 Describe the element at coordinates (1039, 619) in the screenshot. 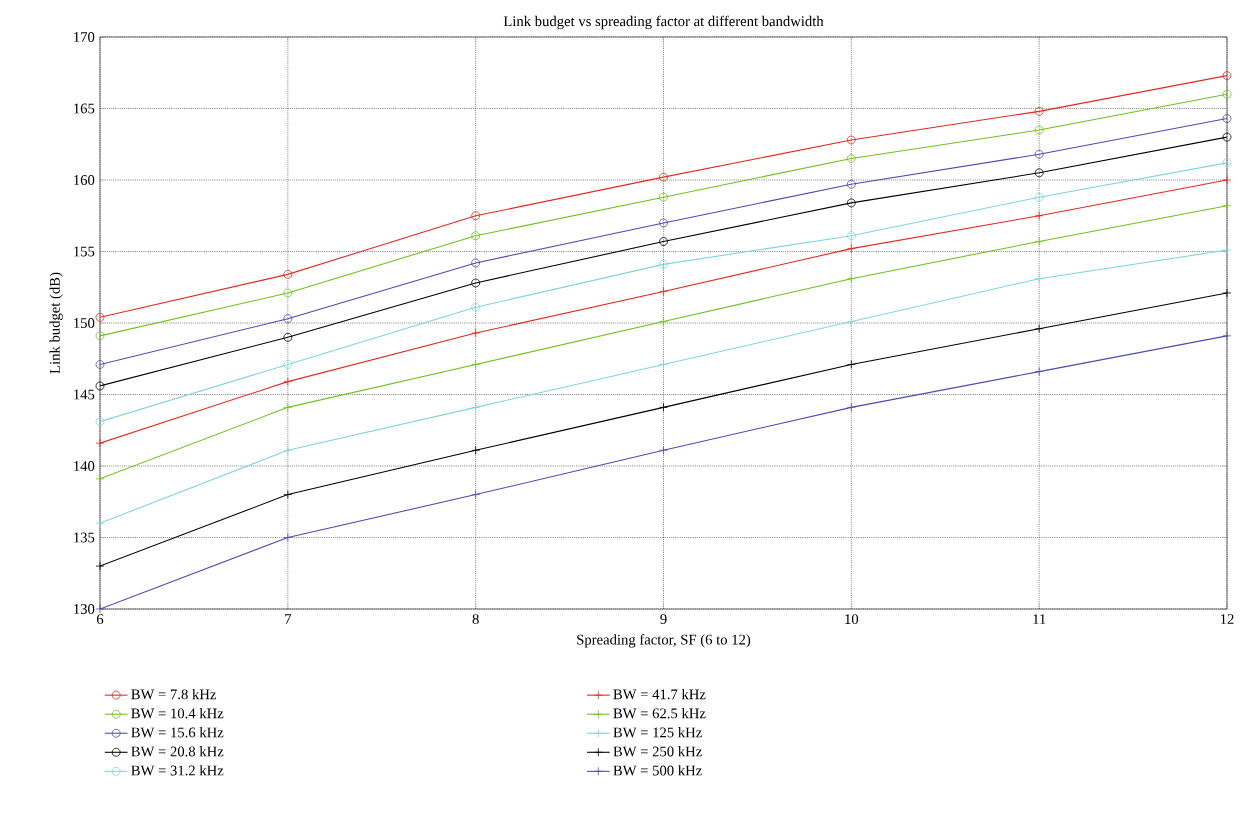

I see `x-tick-label: 11` at that location.